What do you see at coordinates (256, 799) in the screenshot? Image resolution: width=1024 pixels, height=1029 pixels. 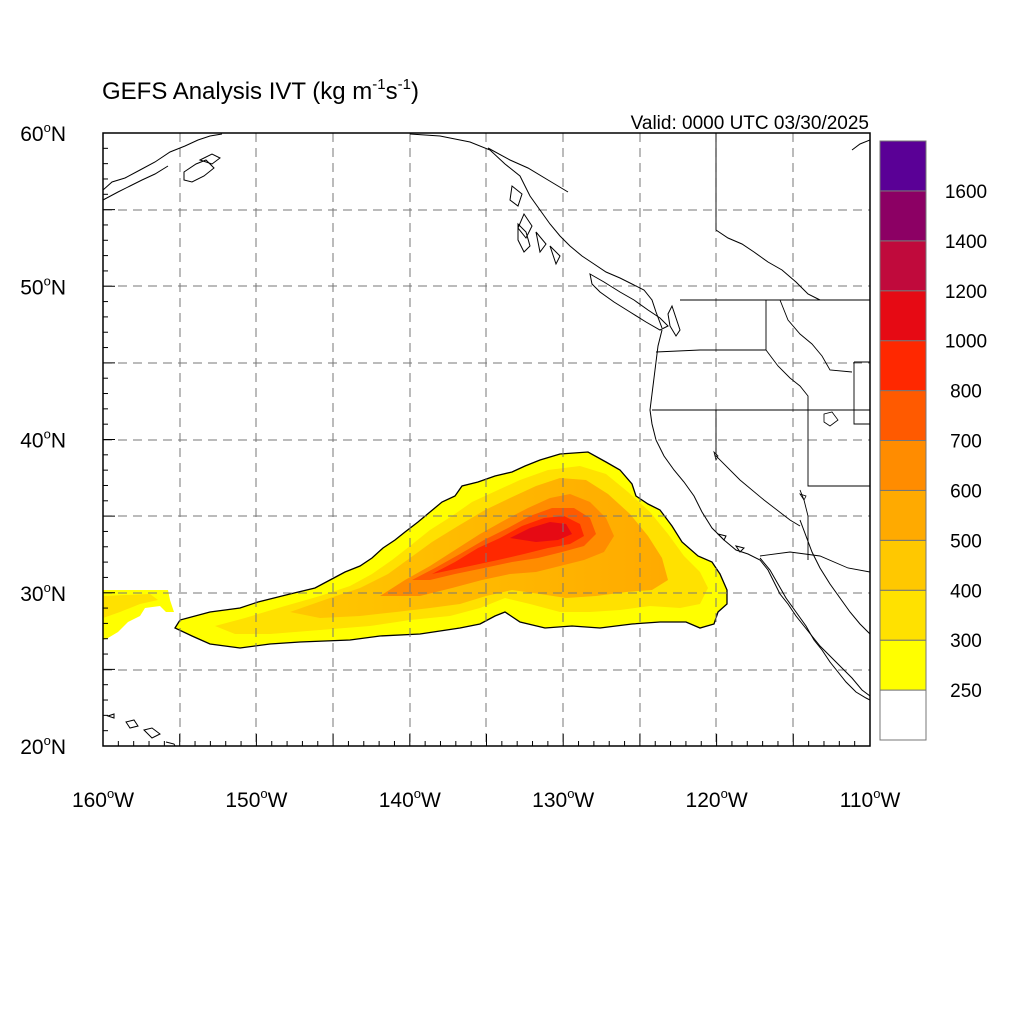 I see `lon-label: 150oW` at bounding box center [256, 799].